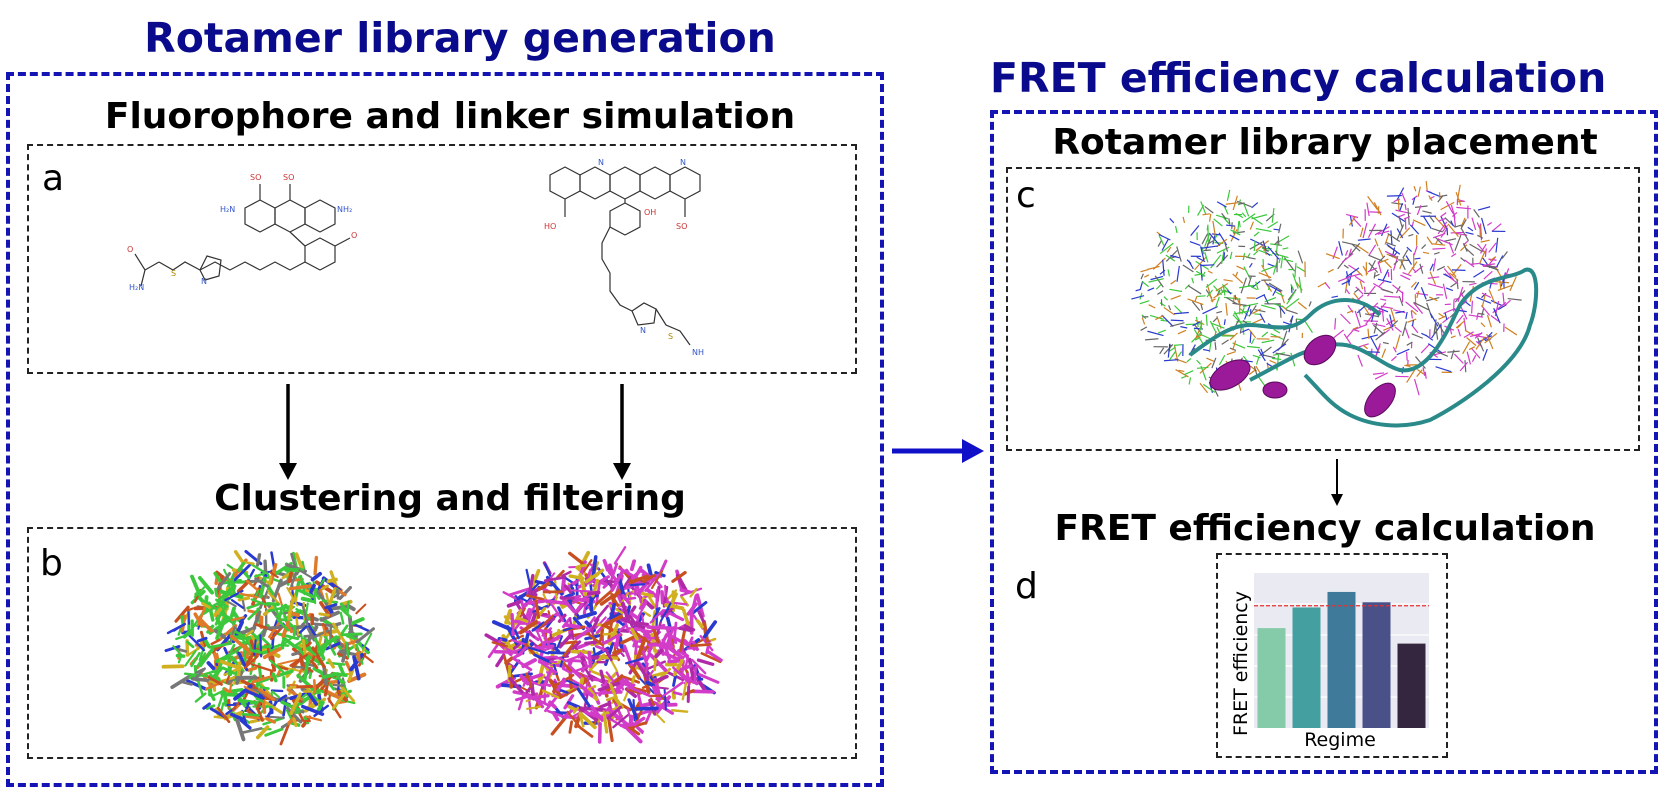 The width and height of the screenshot is (1664, 800). Describe the element at coordinates (650, 212) in the screenshot. I see `acceptor-acid: OH` at that location.